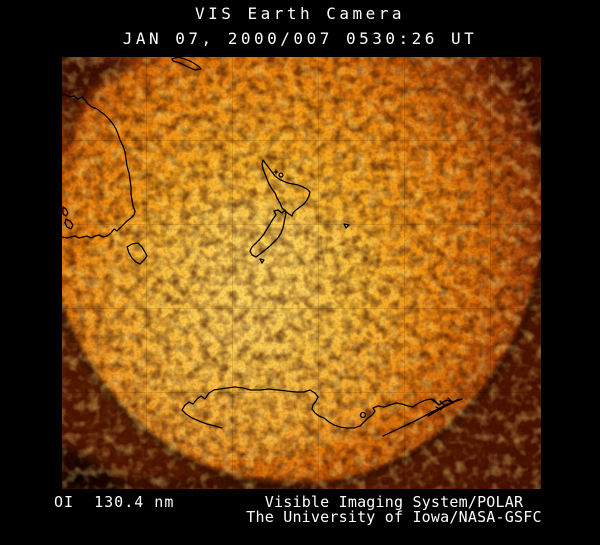  Describe the element at coordinates (114, 502) in the screenshot. I see `wavelength-label: OI 130.4 nm` at that location.